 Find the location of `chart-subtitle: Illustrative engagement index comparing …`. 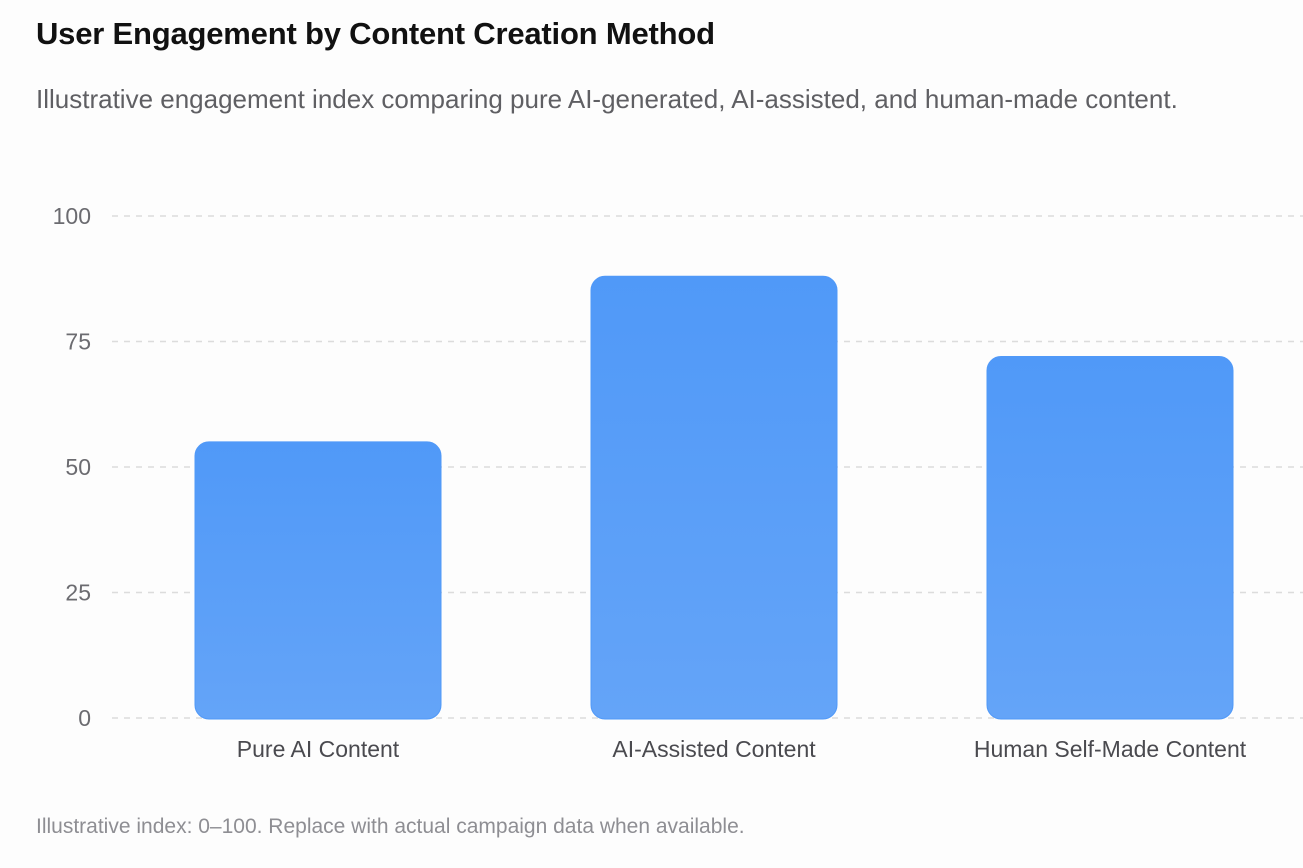

chart-subtitle: Illustrative engagement index comparing … is located at coordinates (607, 99).